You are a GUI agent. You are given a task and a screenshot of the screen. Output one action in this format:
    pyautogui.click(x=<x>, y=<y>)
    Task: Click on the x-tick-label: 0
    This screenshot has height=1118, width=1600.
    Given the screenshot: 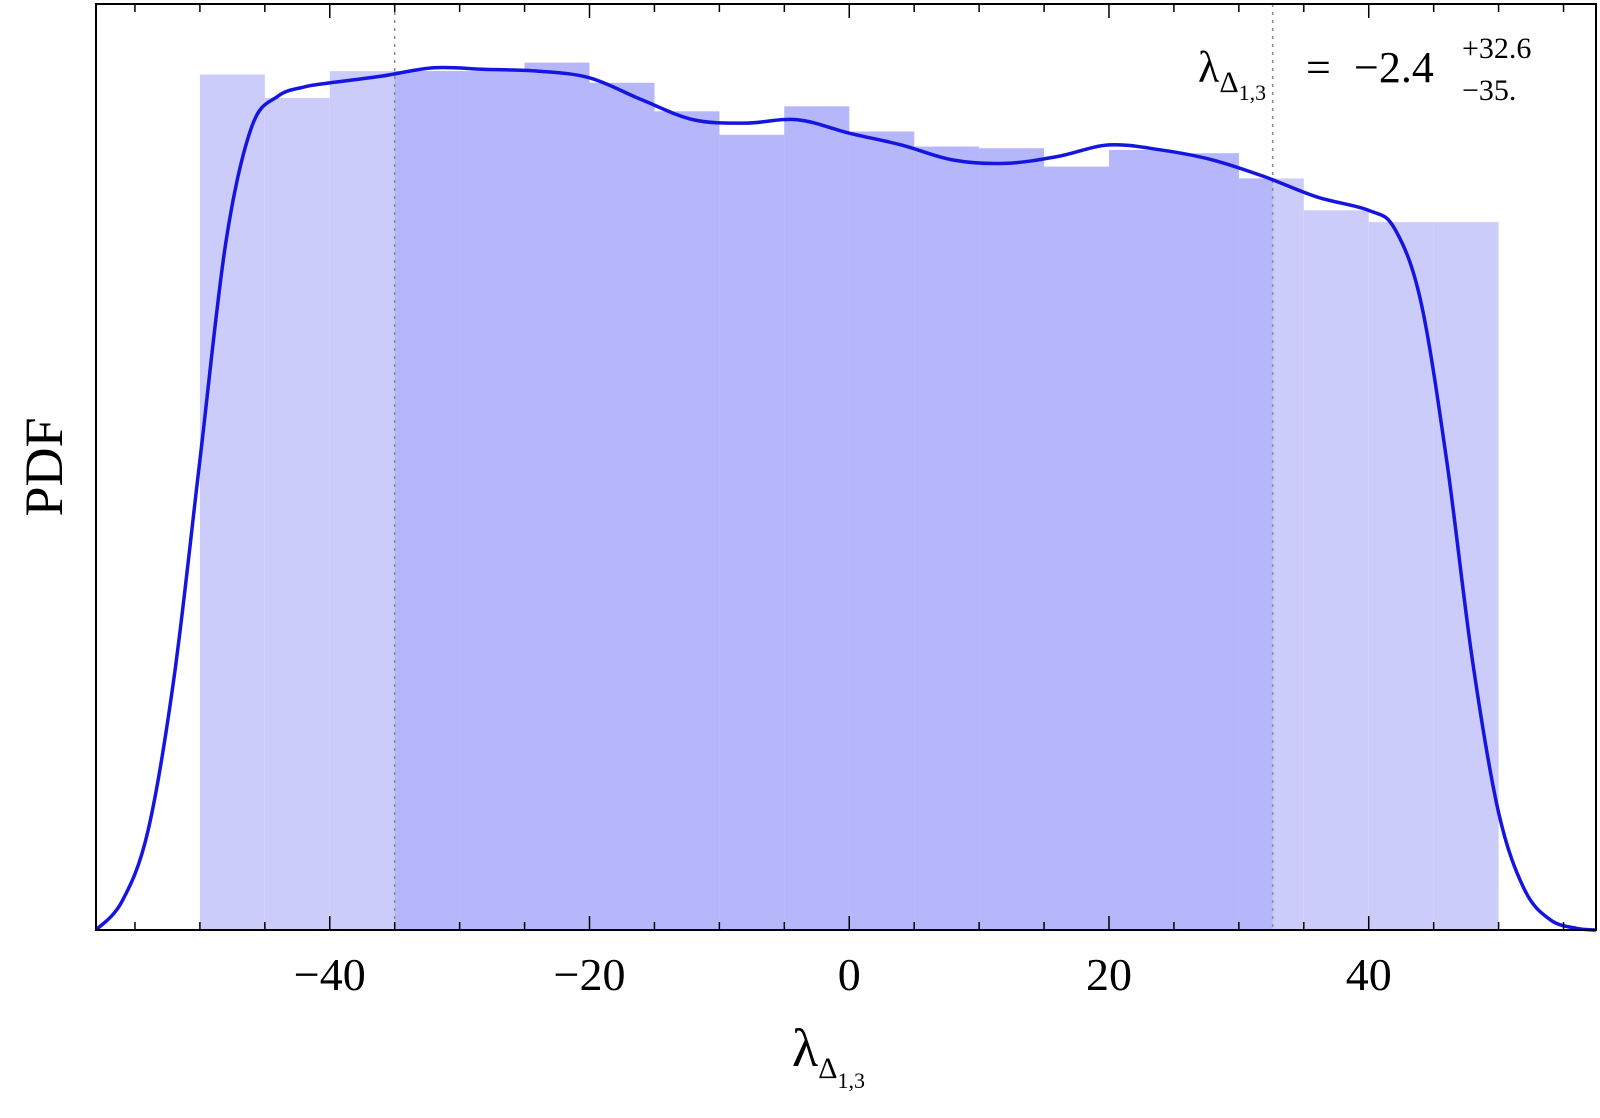 What is the action you would take?
    pyautogui.click(x=849, y=974)
    